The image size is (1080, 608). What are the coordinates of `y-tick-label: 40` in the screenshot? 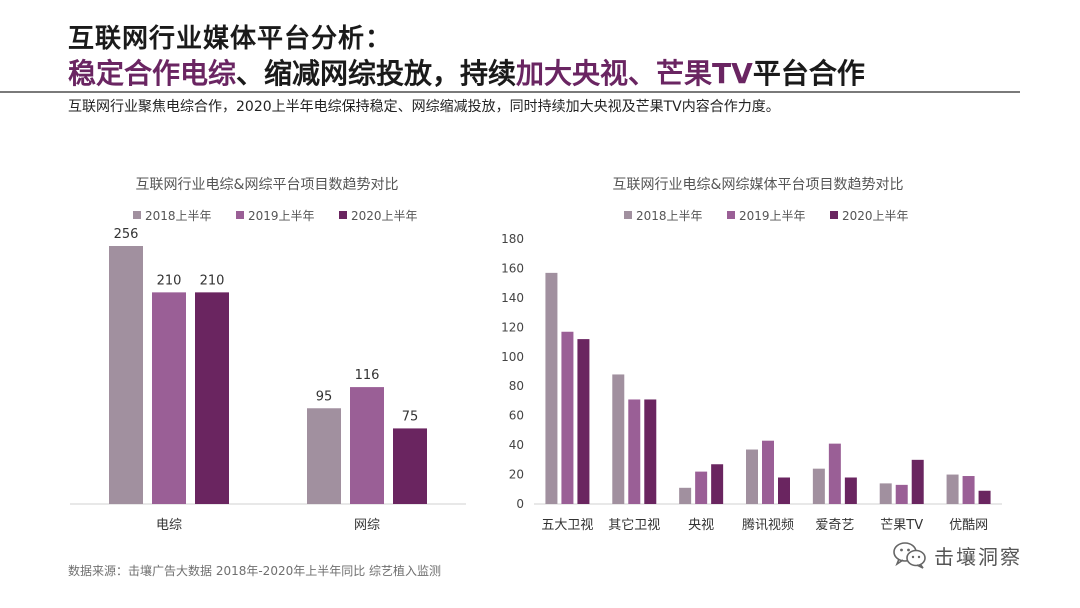 It's located at (516, 445).